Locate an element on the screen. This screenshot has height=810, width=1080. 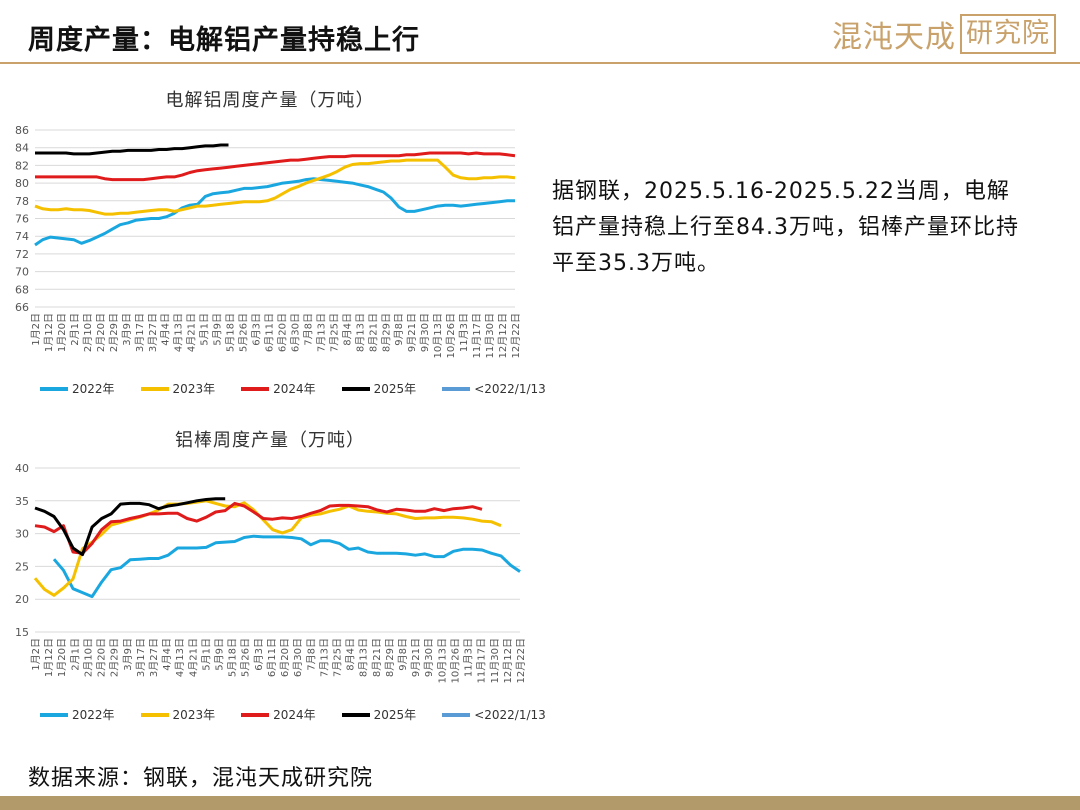
x-tick-label: 5月9日 is located at coordinates (220, 654).